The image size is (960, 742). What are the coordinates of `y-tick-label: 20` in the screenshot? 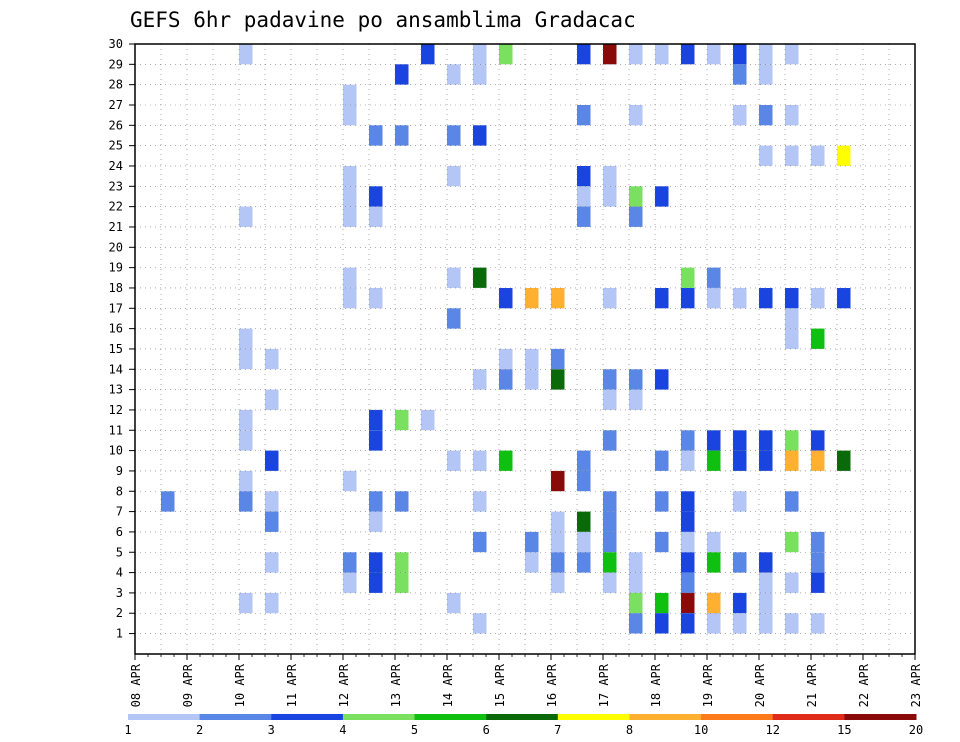 It's located at (116, 247).